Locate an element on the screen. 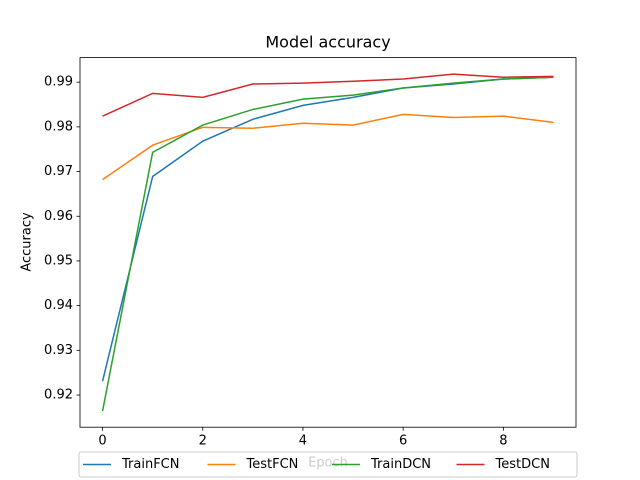 The width and height of the screenshot is (640, 480). x-tick-label: 2 is located at coordinates (203, 441).